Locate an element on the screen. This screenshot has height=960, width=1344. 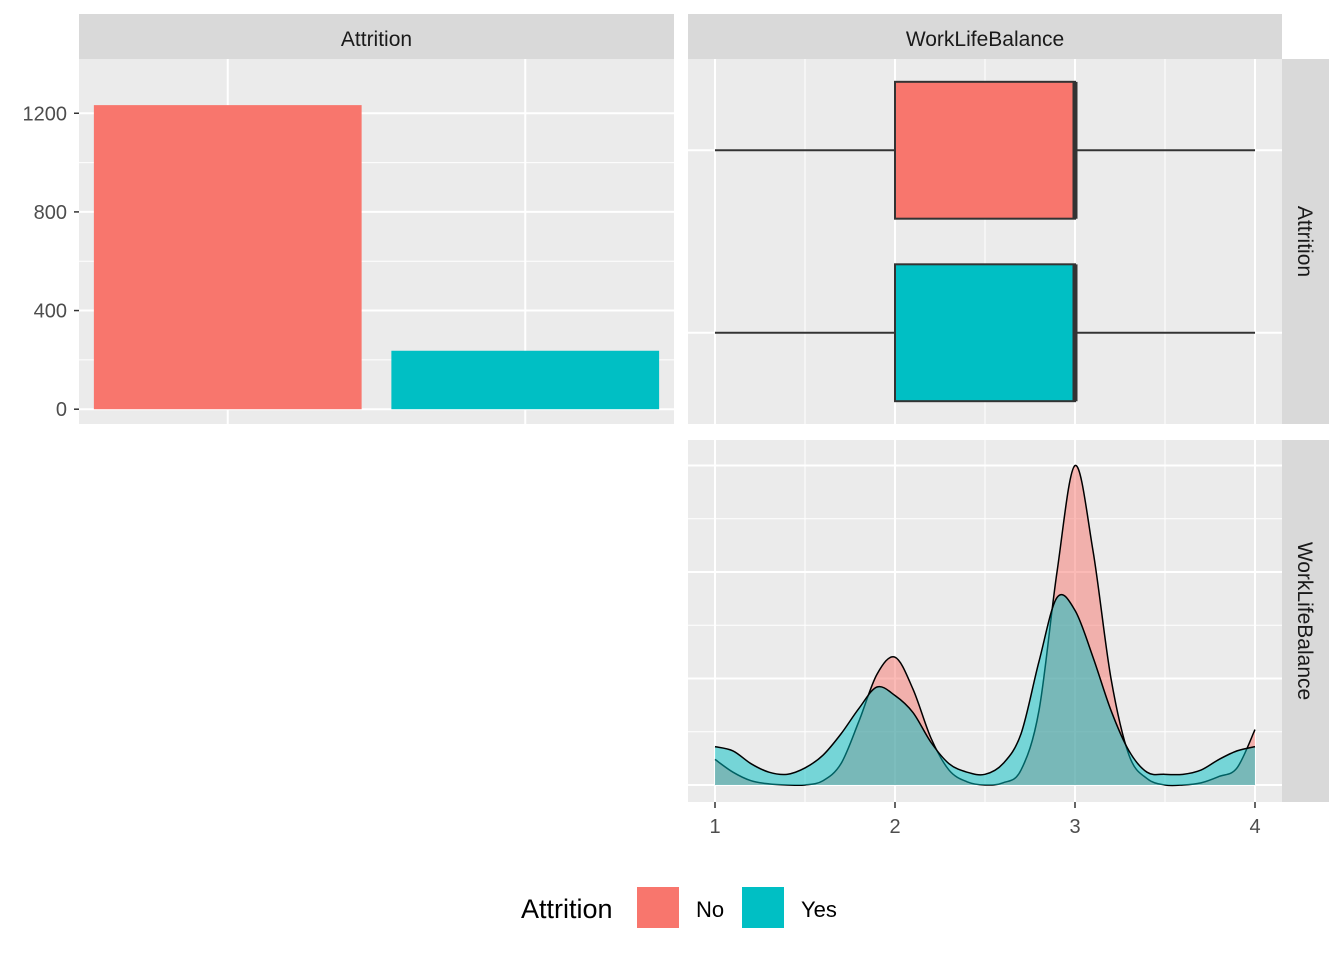
legend-key-yes is located at coordinates (763, 907).